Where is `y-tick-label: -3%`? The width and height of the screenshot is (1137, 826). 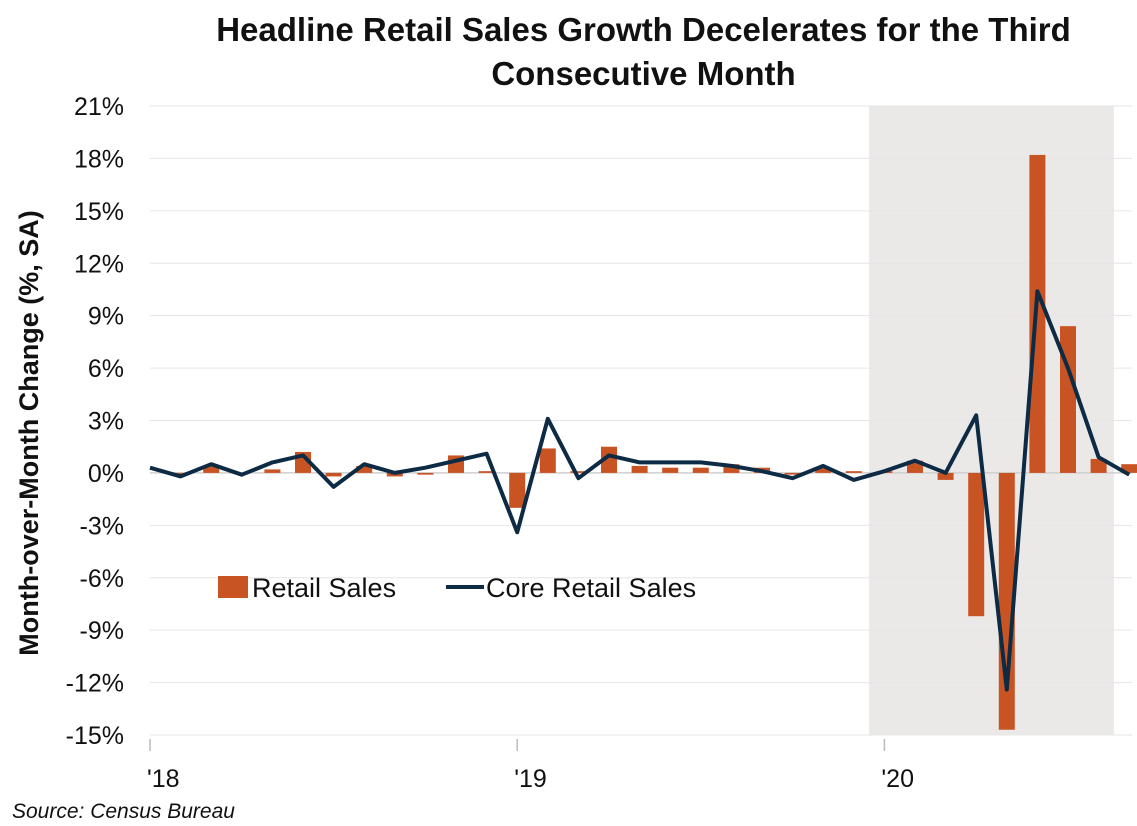
y-tick-label: -3% is located at coordinates (102, 526).